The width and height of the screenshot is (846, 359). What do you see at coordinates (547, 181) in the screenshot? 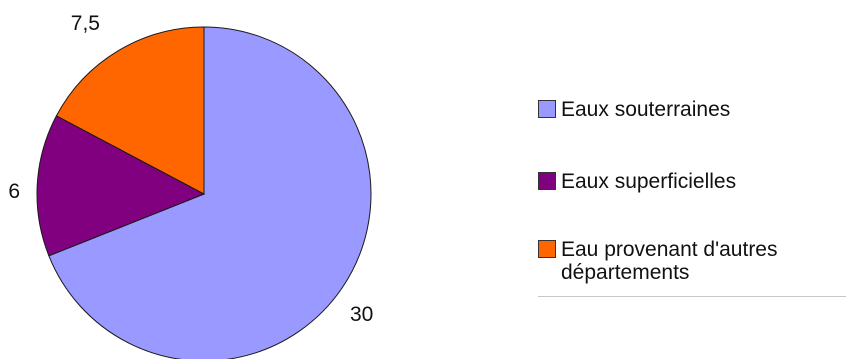
I see `legend-swatch-eaux-superficielles` at bounding box center [547, 181].